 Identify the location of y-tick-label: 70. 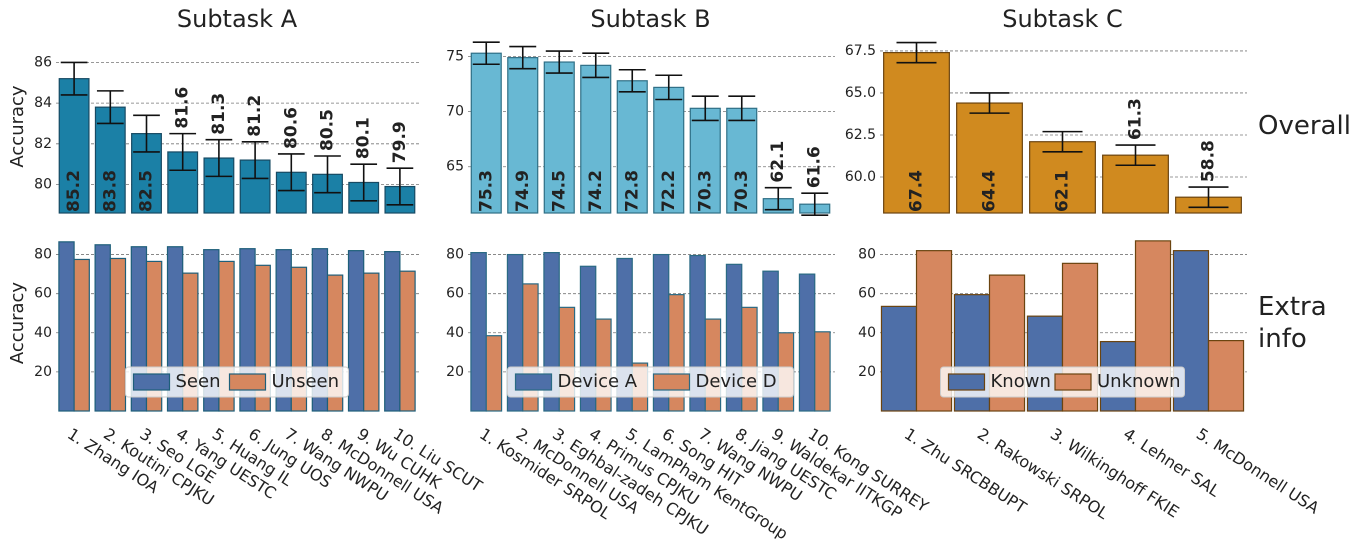
(455, 112).